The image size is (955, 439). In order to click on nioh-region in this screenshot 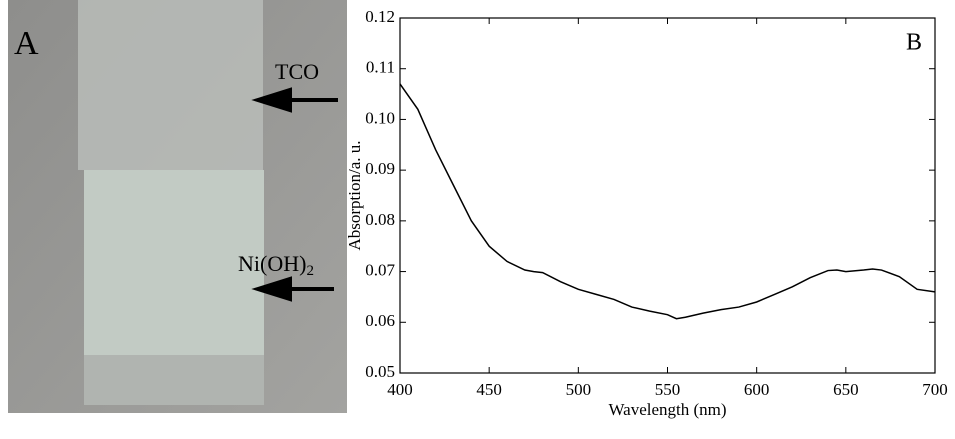, I will do `click(174, 262)`.